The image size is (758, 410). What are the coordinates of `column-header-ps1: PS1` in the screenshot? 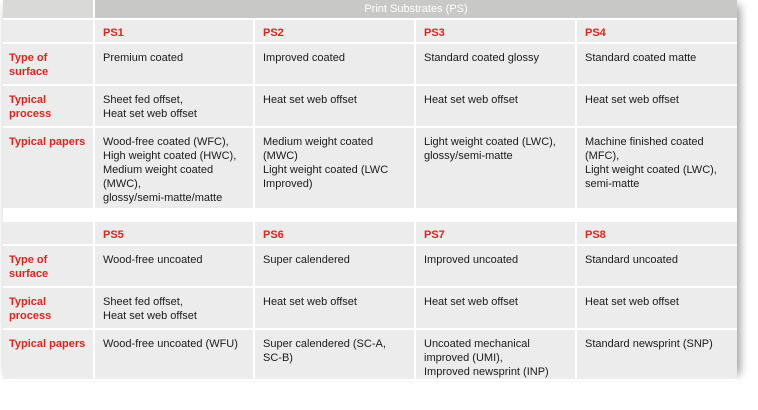 It's located at (175, 32).